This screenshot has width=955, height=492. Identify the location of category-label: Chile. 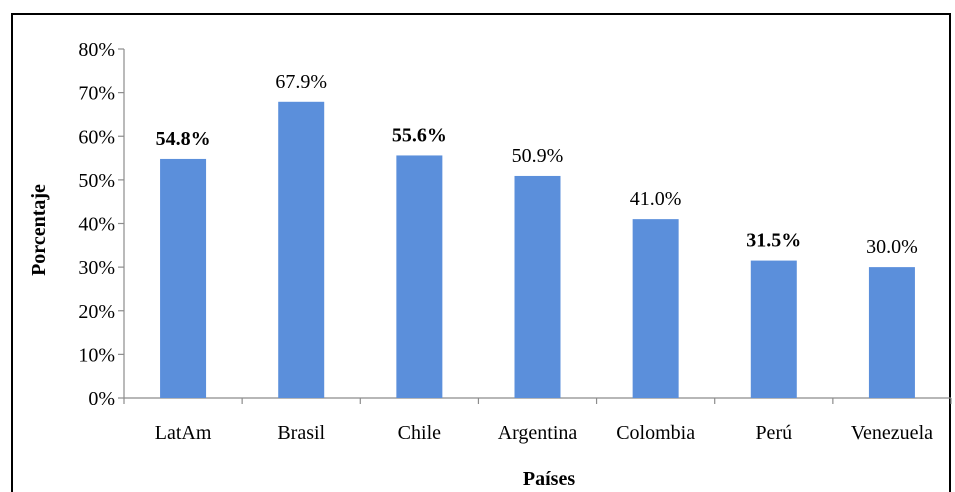
(419, 433).